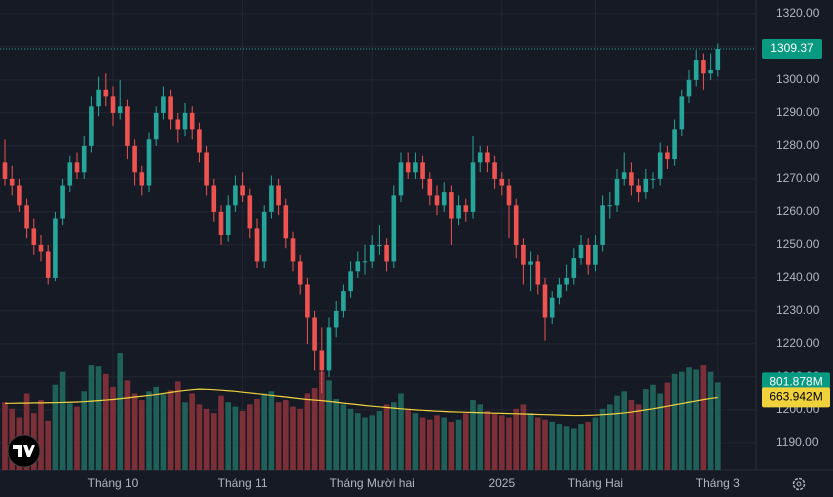 The image size is (833, 497). I want to click on y-tick-label: 1270.00, so click(798, 178).